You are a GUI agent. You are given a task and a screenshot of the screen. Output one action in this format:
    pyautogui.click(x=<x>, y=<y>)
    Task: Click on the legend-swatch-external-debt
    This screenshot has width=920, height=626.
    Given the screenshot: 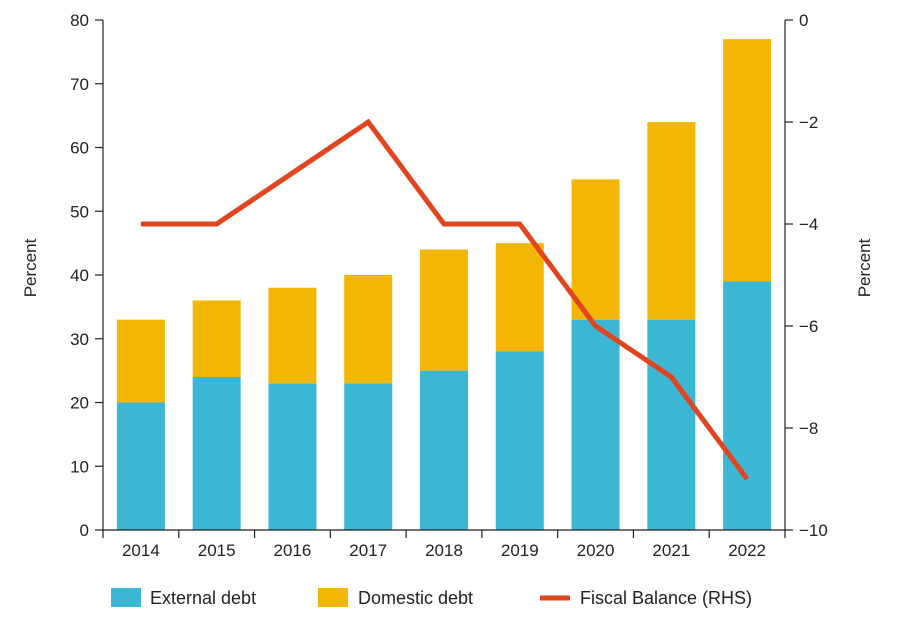 What is the action you would take?
    pyautogui.click(x=126, y=597)
    